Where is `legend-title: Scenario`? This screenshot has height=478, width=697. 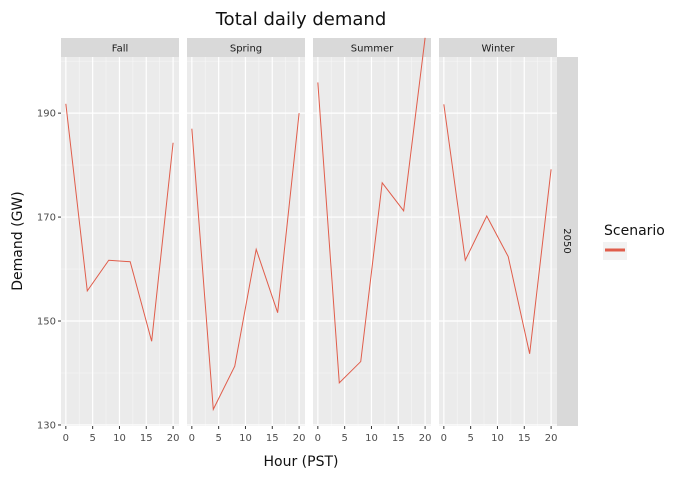
legend-title: Scenario is located at coordinates (634, 231).